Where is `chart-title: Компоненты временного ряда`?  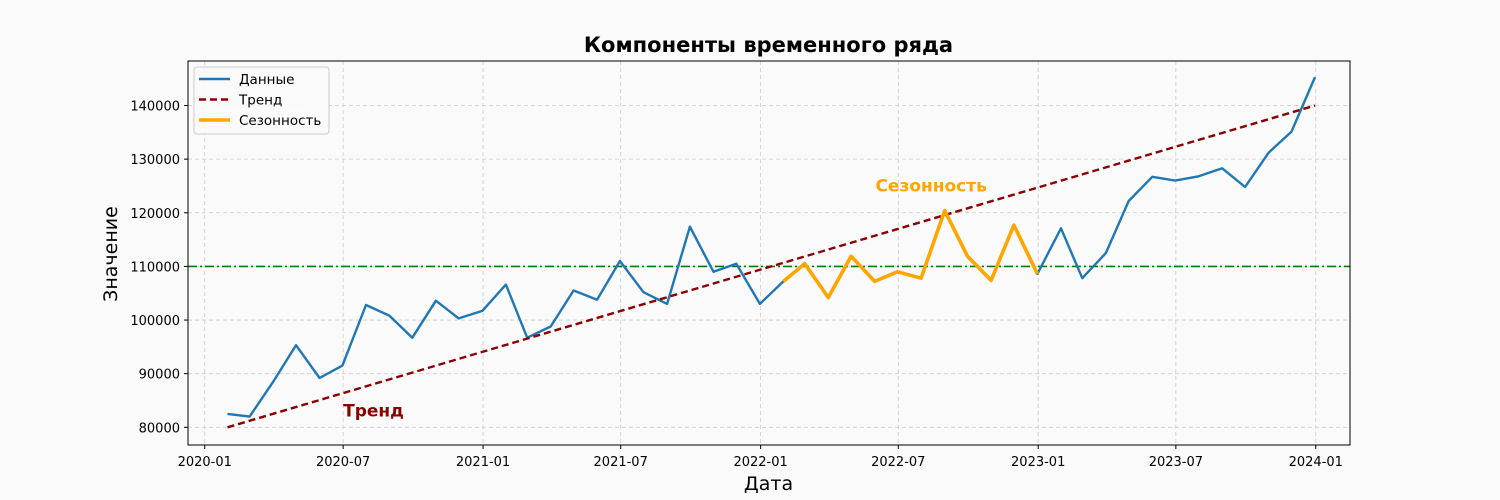
chart-title: Компоненты временного ряда is located at coordinates (768, 45).